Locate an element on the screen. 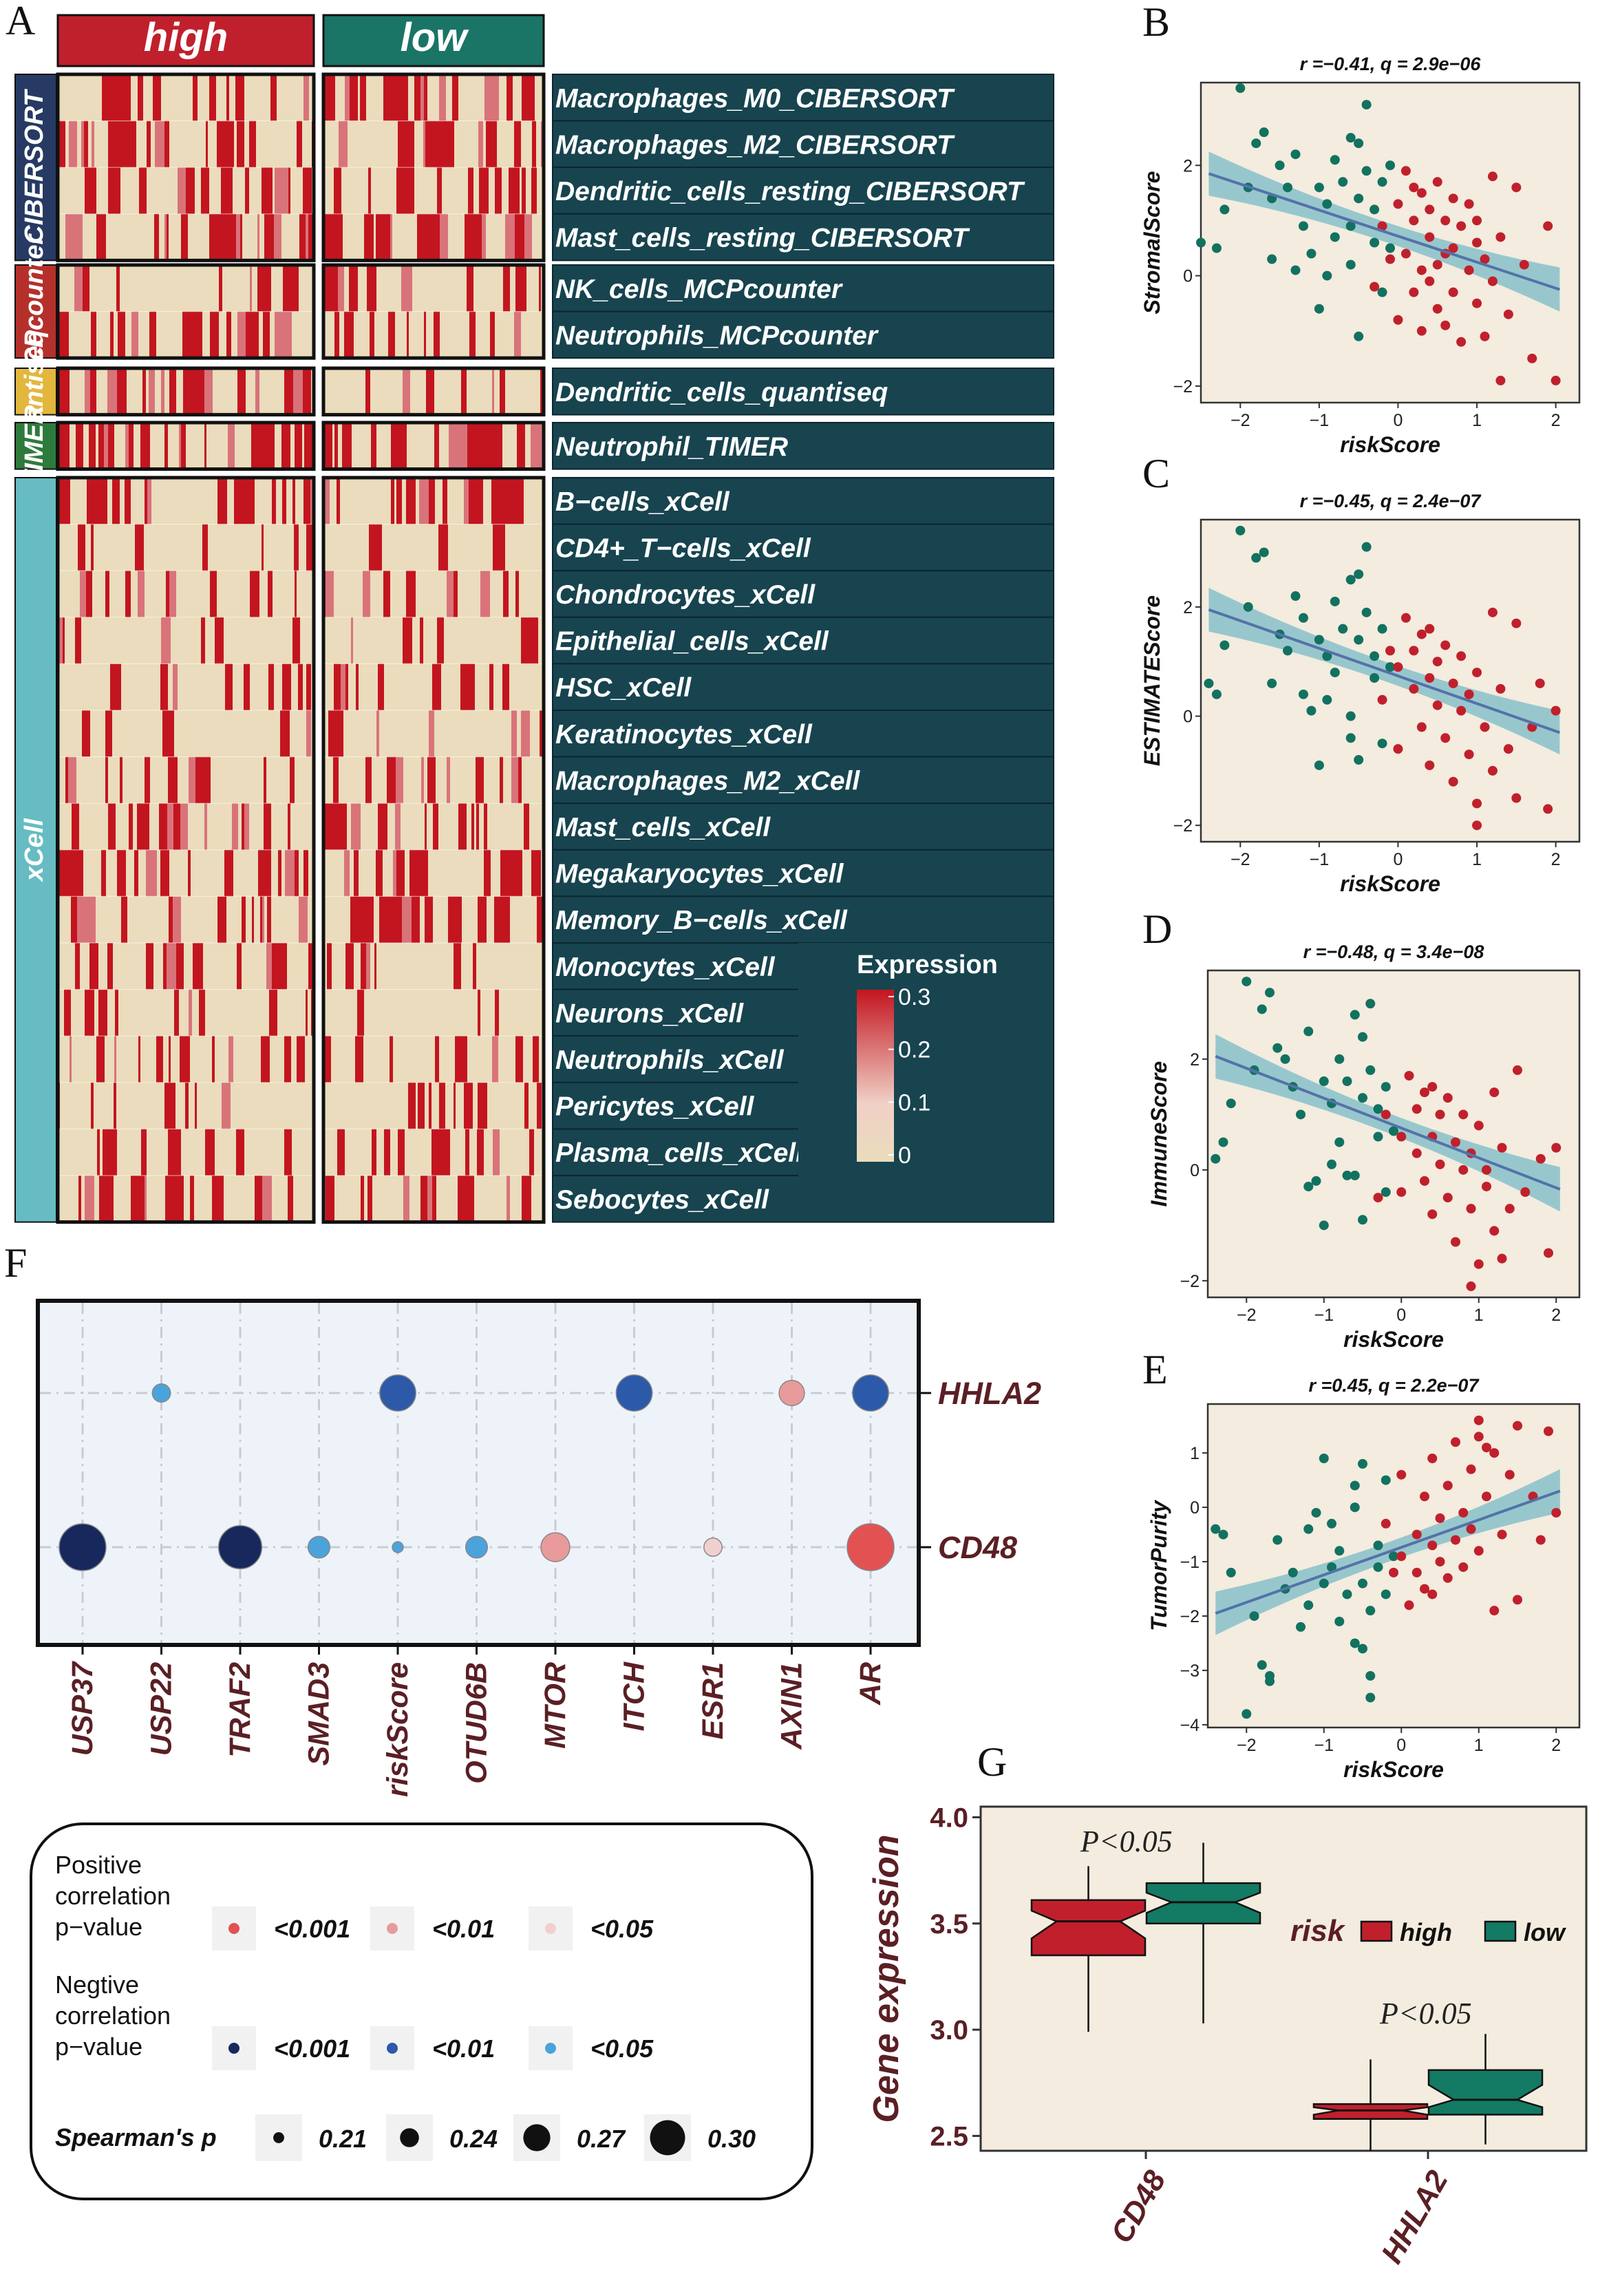 This screenshot has width=1609, height=2296. y-axis-label: ImmuneScore is located at coordinates (1159, 1134).